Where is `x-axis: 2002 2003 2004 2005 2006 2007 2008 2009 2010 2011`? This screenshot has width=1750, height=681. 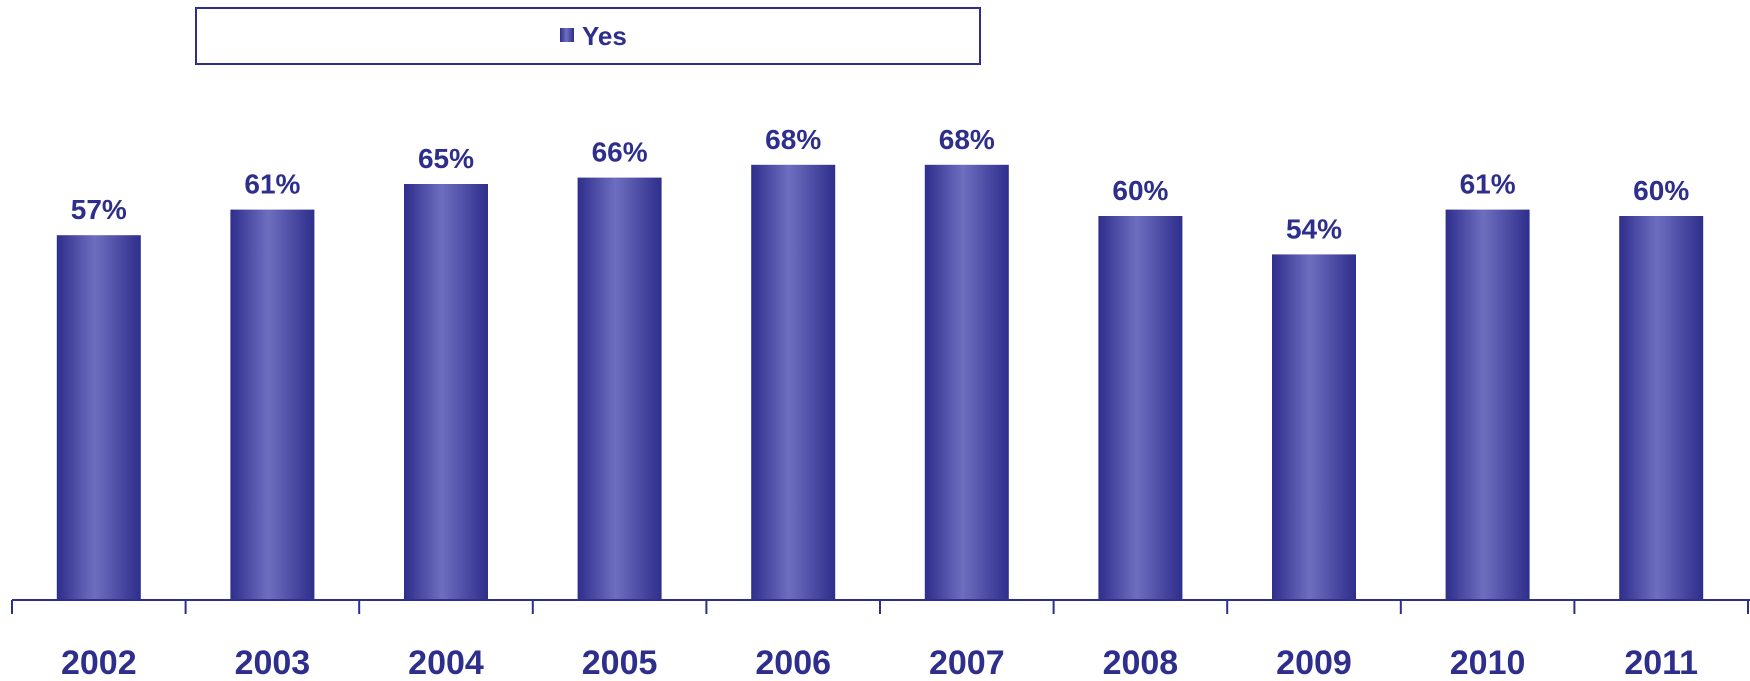
x-axis: 2002 2003 2004 2005 2006 2007 2008 2009 2010 2011 is located at coordinates (880, 640).